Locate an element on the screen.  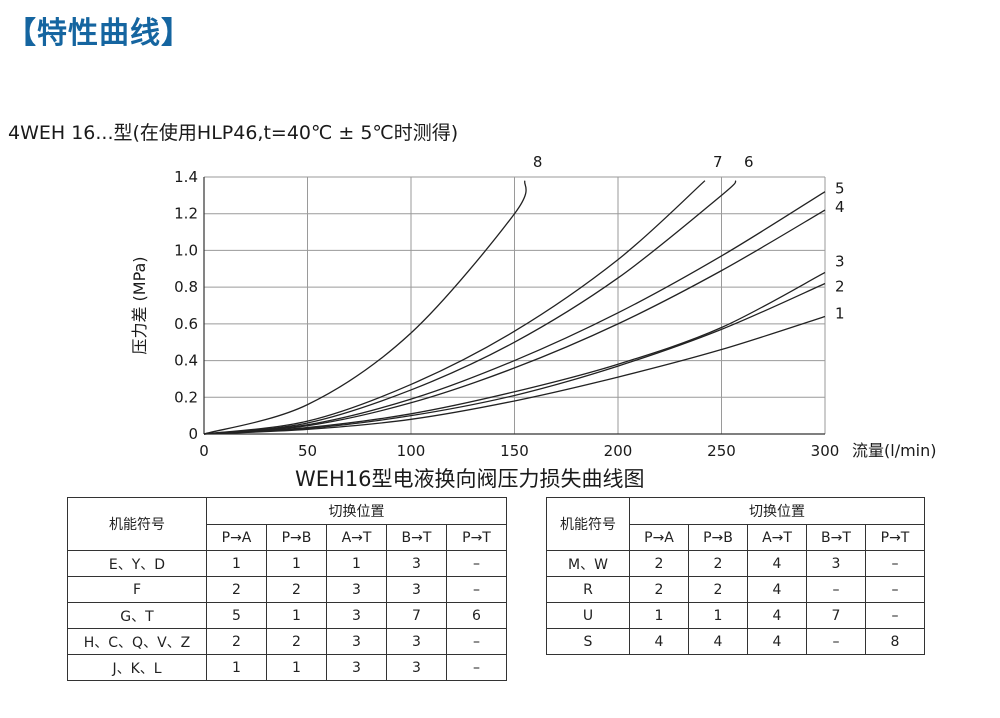
curve-label-5: 5 is located at coordinates (840, 189).